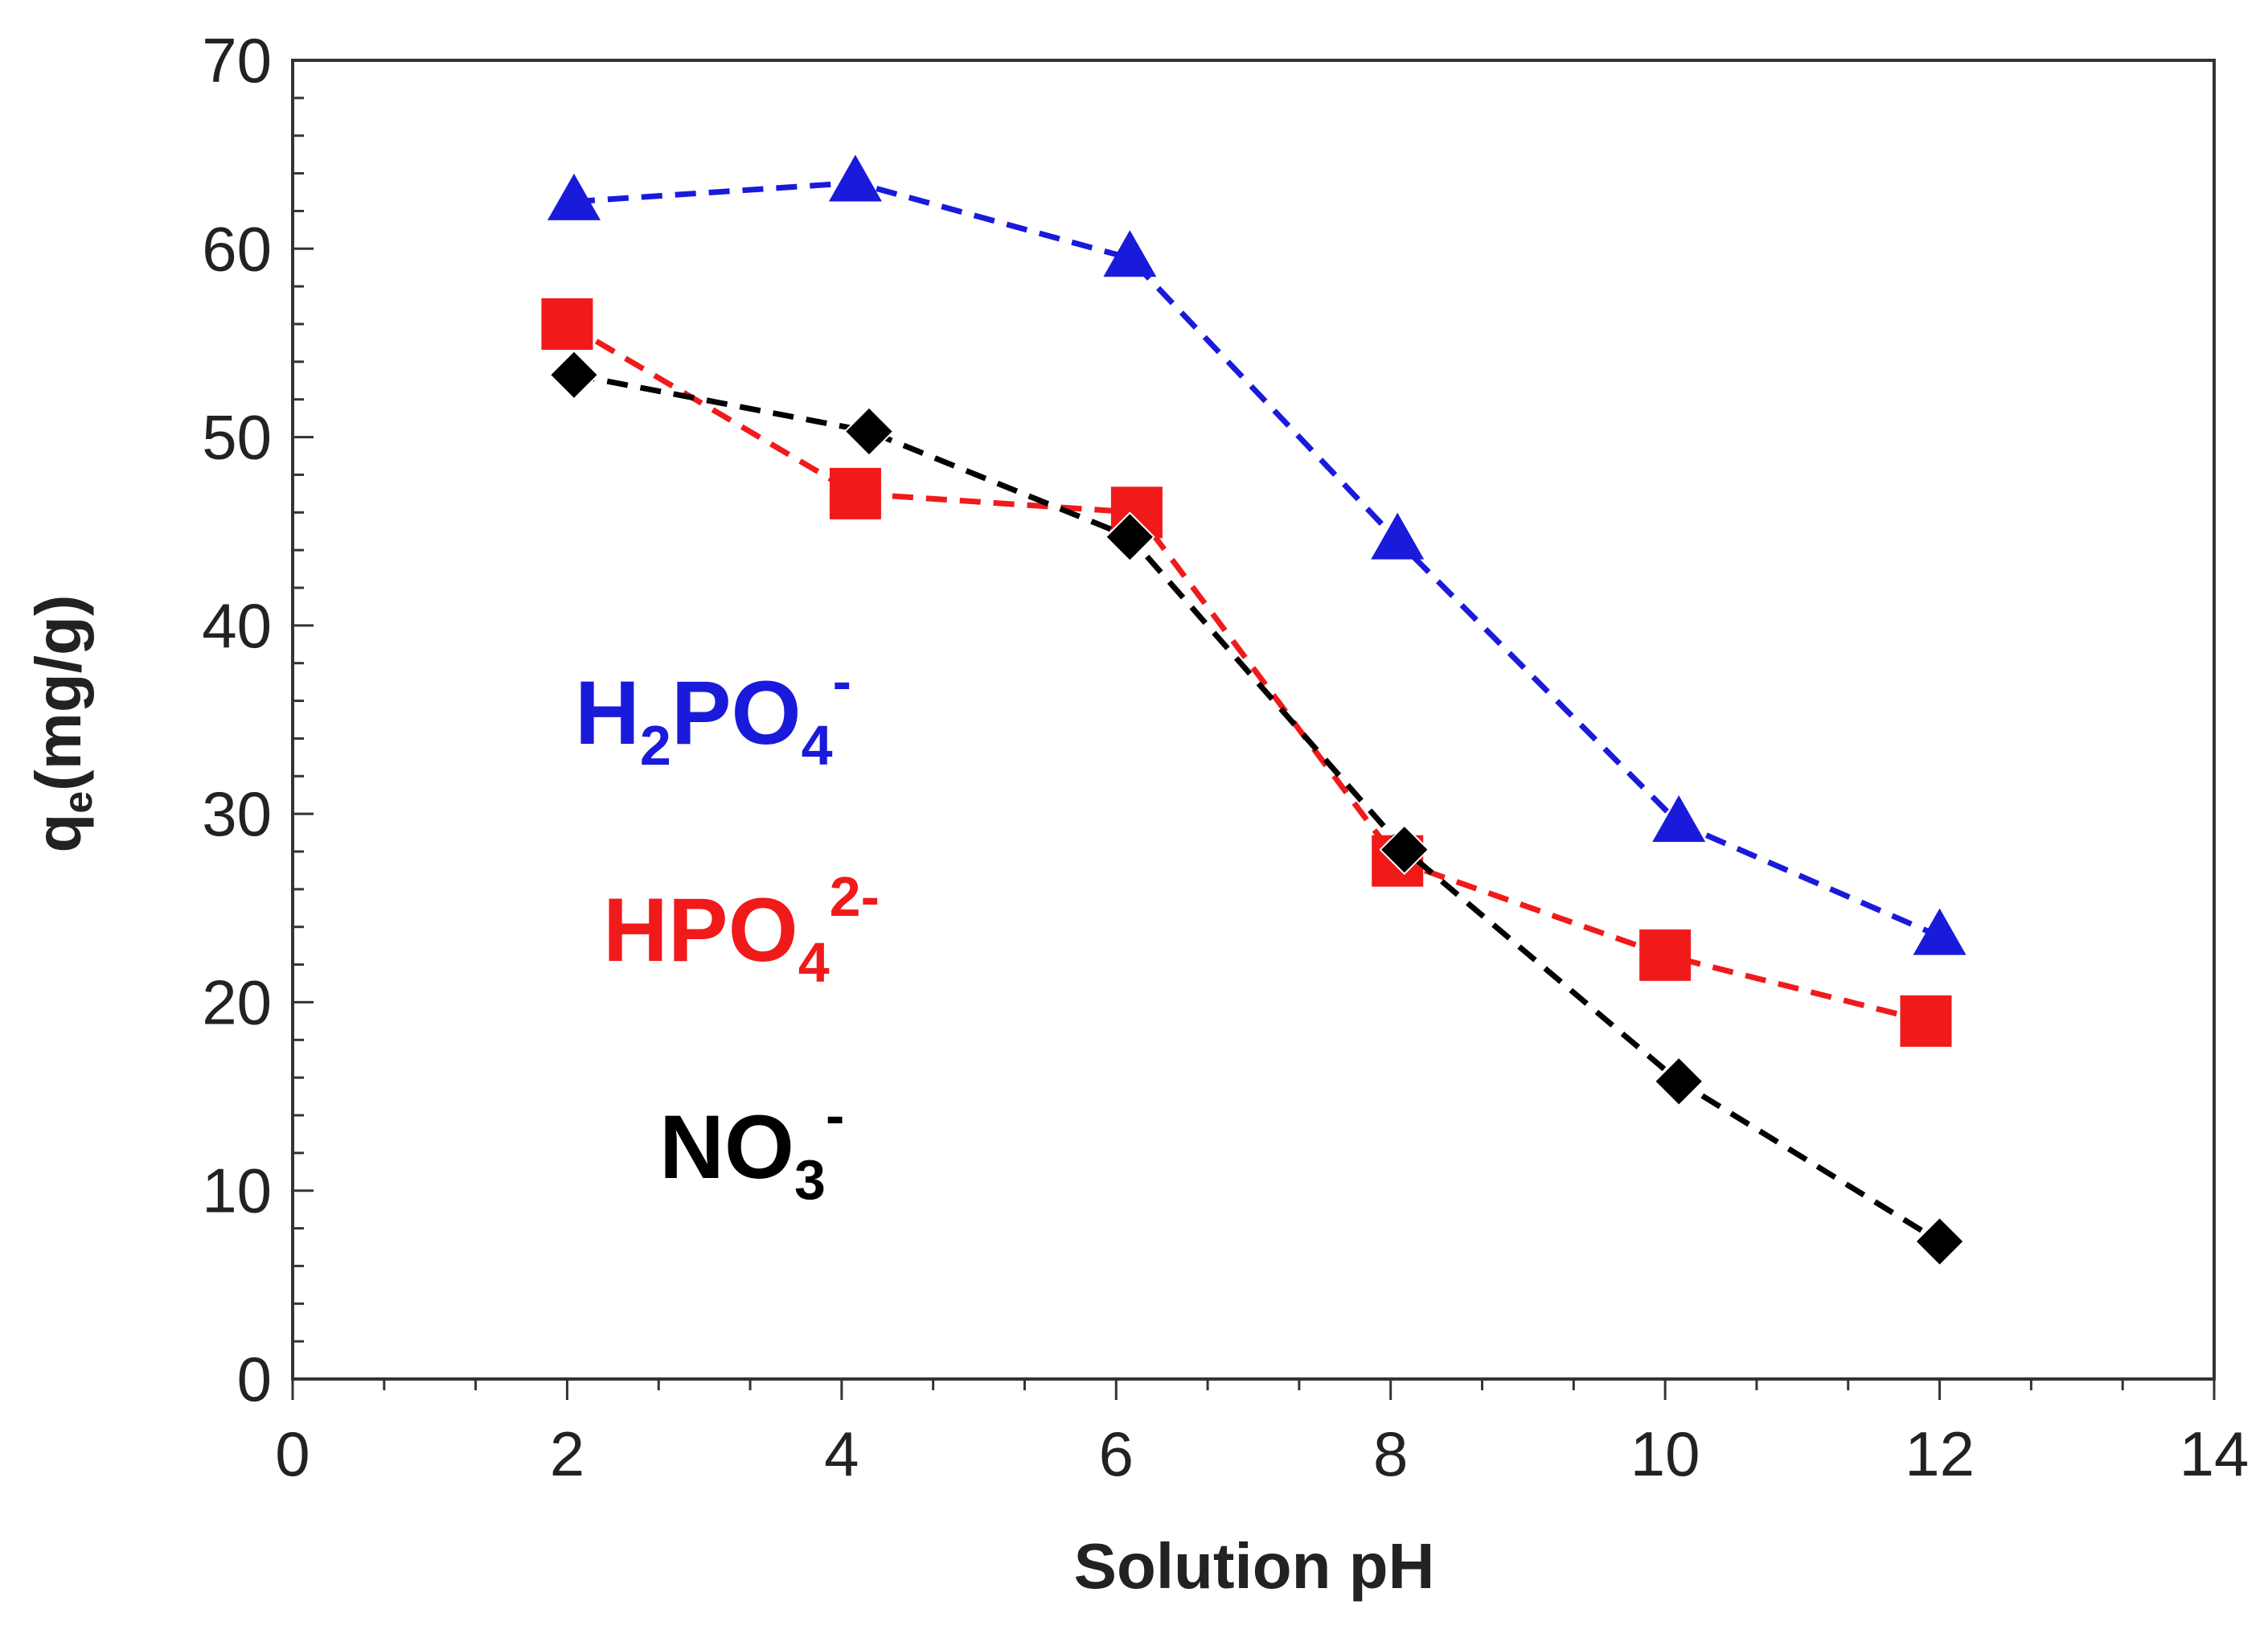  I want to click on y-tick-label: 60, so click(237, 248).